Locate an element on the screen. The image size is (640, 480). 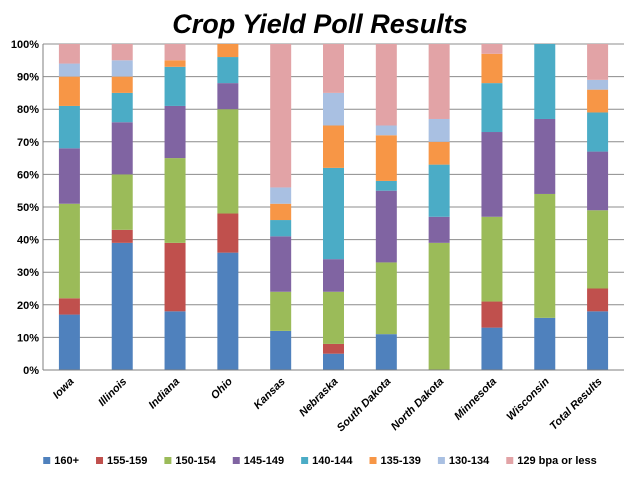
y-tick-label: 60% is located at coordinates (28, 175).